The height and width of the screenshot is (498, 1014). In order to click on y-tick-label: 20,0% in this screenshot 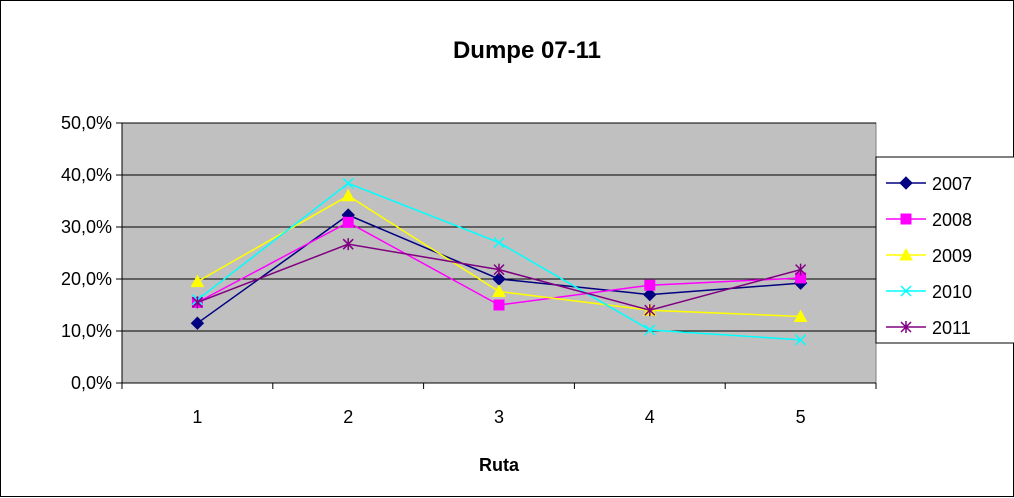, I will do `click(86, 279)`.